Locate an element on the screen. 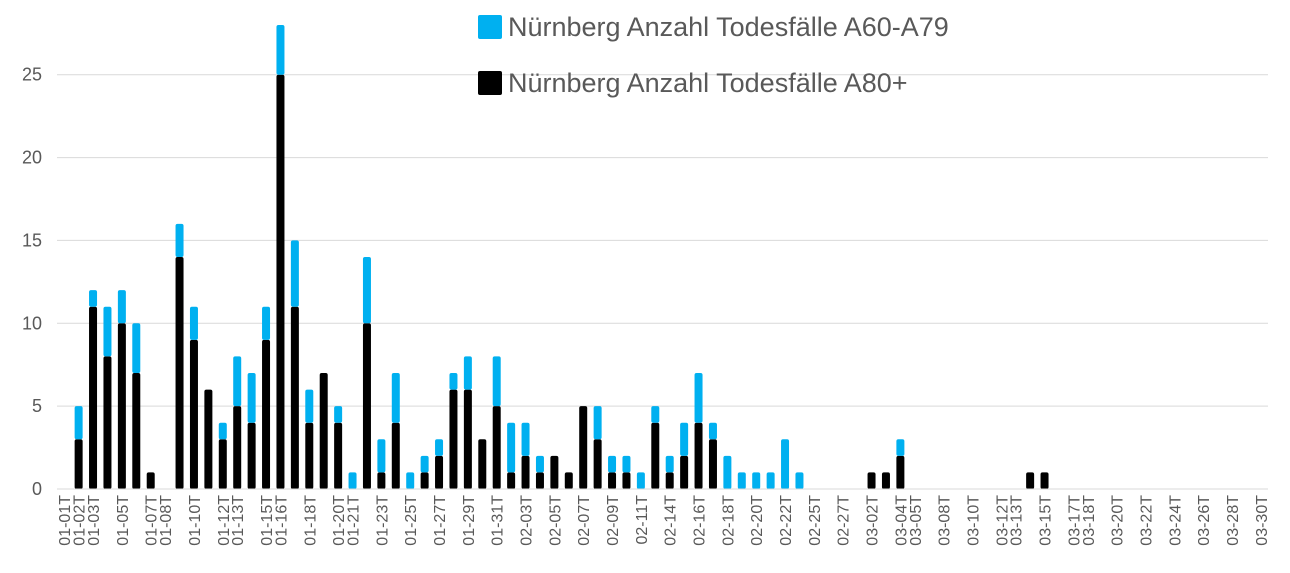 Image resolution: width=1290 pixels, height=573 pixels. x-tick-label: 02-14T is located at coordinates (671, 520).